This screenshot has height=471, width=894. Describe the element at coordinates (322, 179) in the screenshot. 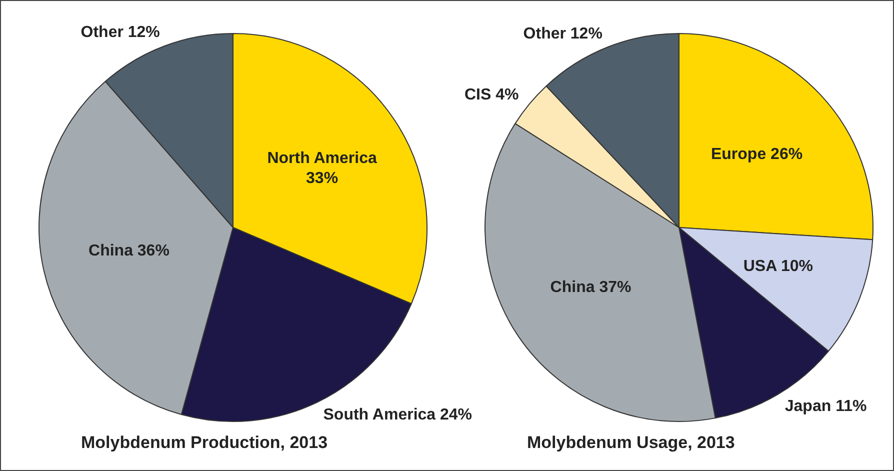

I see `data-label: 33%` at that location.